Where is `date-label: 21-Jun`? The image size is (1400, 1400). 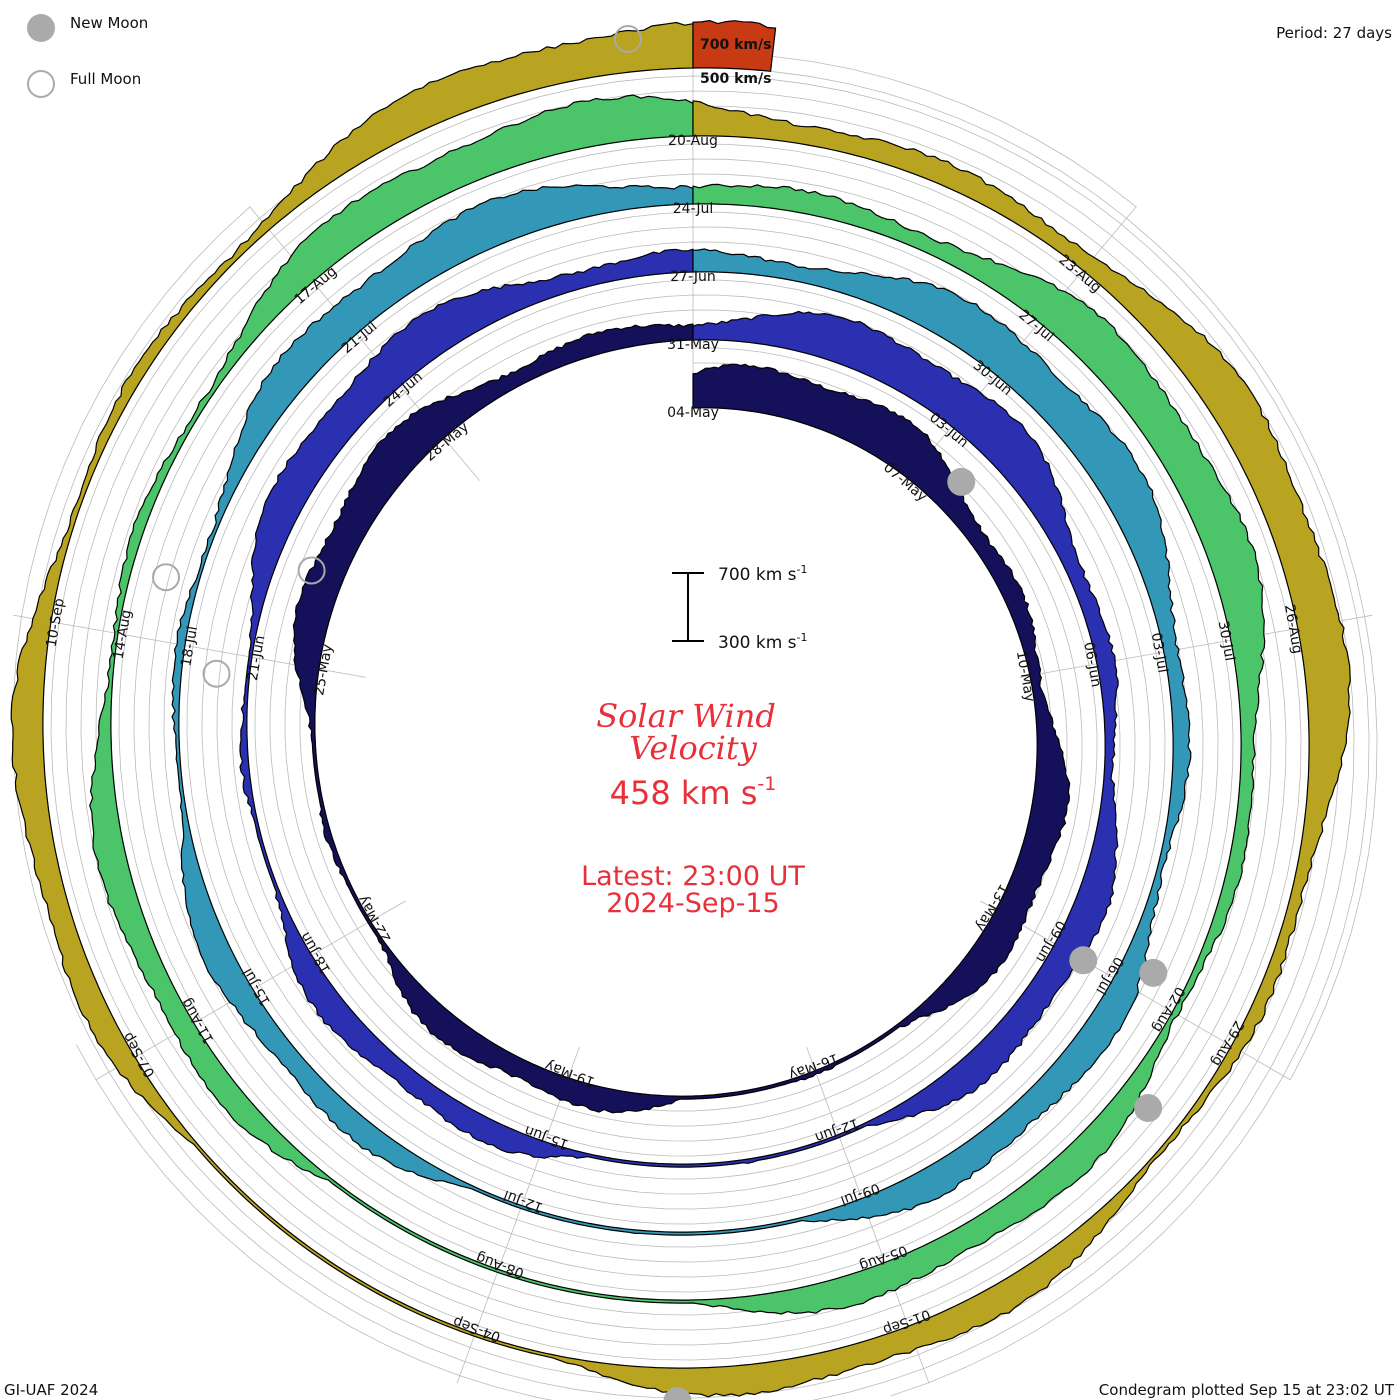 date-label: 21-Jun is located at coordinates (257, 658).